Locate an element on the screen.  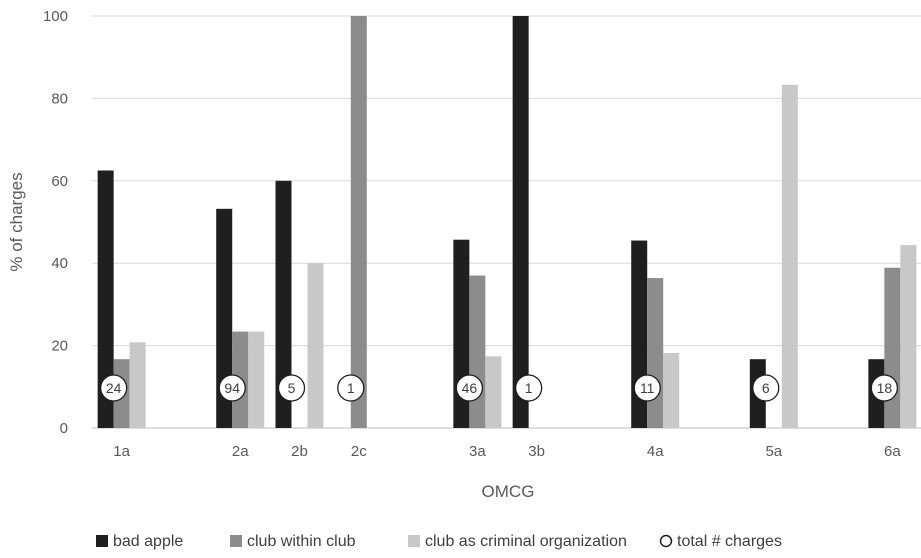
x-tick-label: 2c is located at coordinates (359, 451).